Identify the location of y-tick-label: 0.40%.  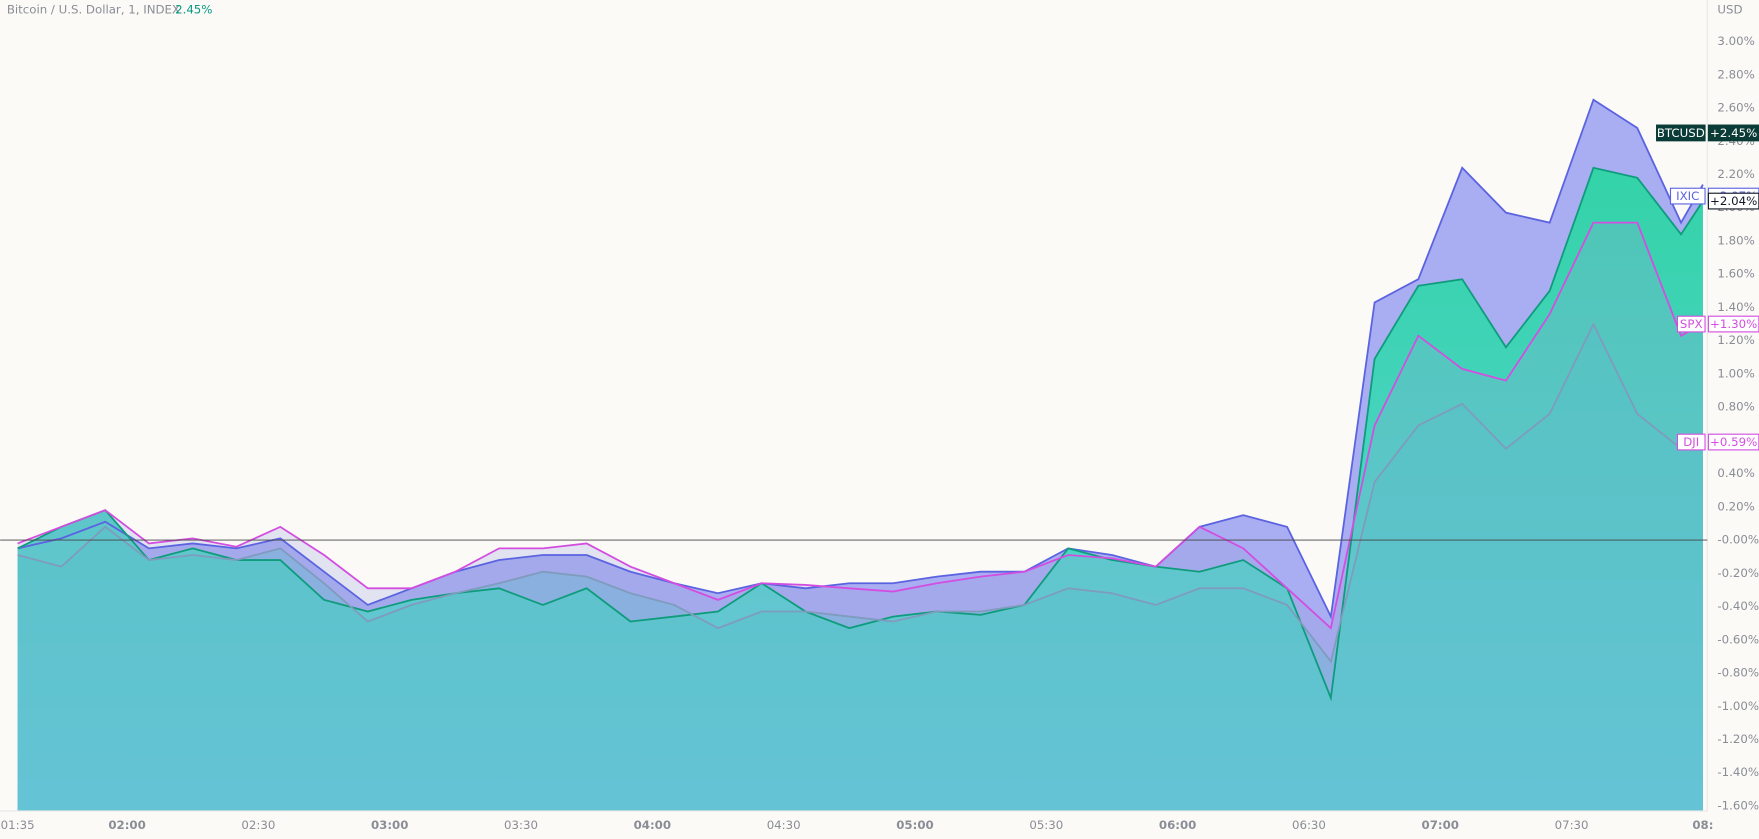
(1735, 473).